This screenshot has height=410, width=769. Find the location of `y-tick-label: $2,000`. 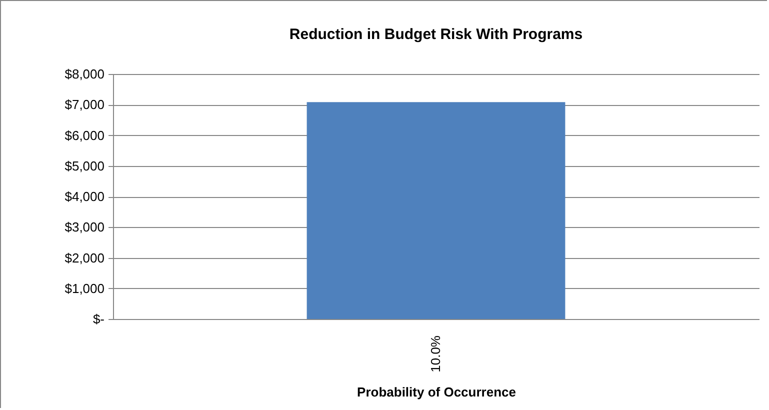

y-tick-label: $2,000 is located at coordinates (84, 258).